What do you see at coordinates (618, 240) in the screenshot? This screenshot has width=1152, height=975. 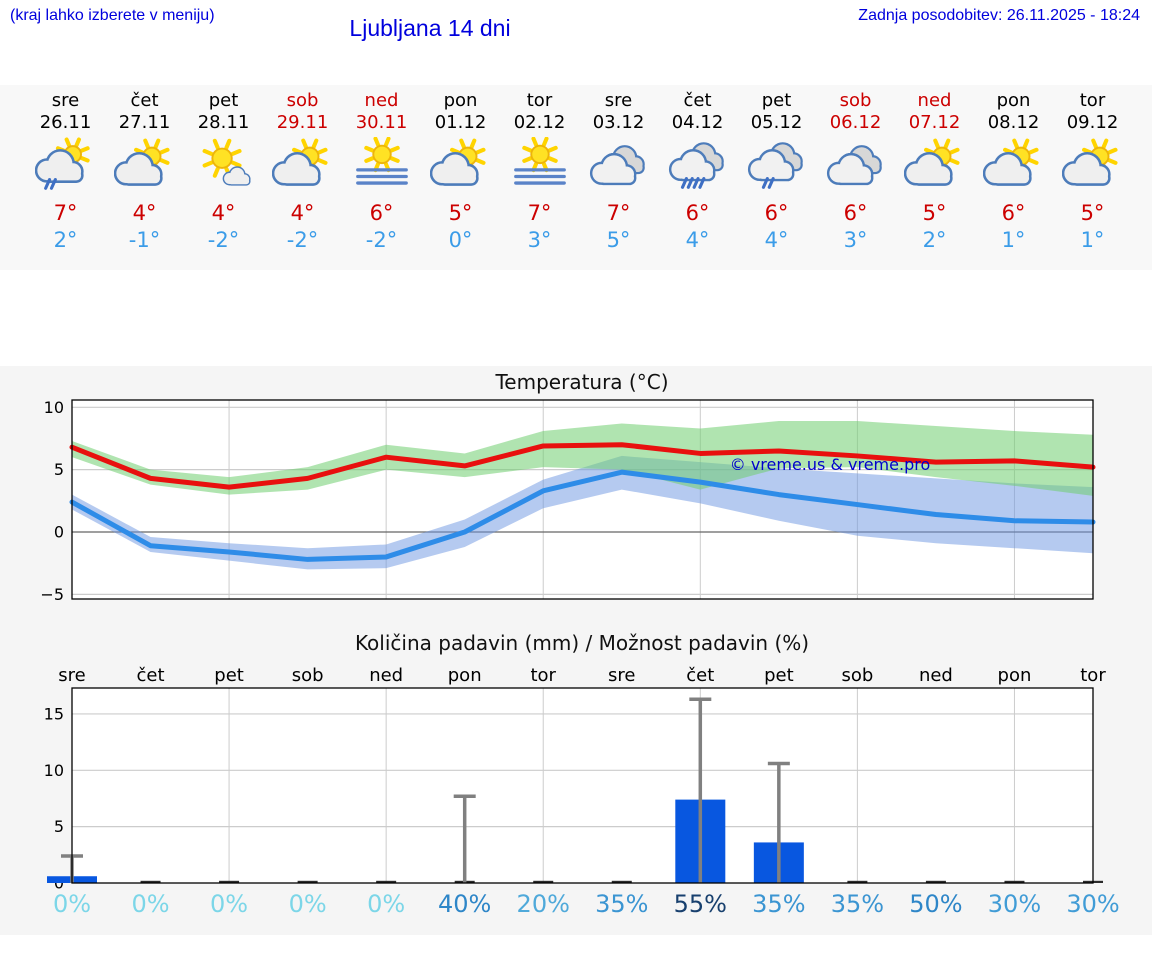 I see `low-temp: 5°` at bounding box center [618, 240].